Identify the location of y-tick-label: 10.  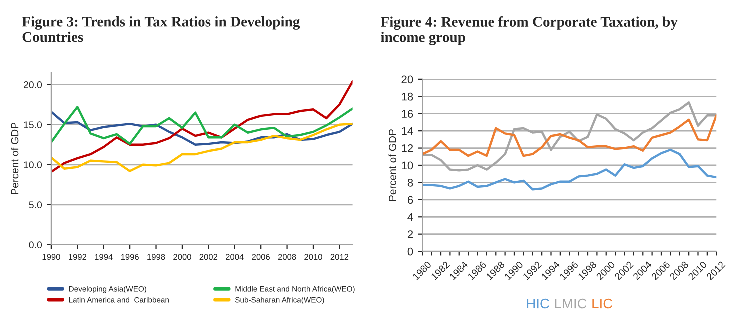
(408, 166).